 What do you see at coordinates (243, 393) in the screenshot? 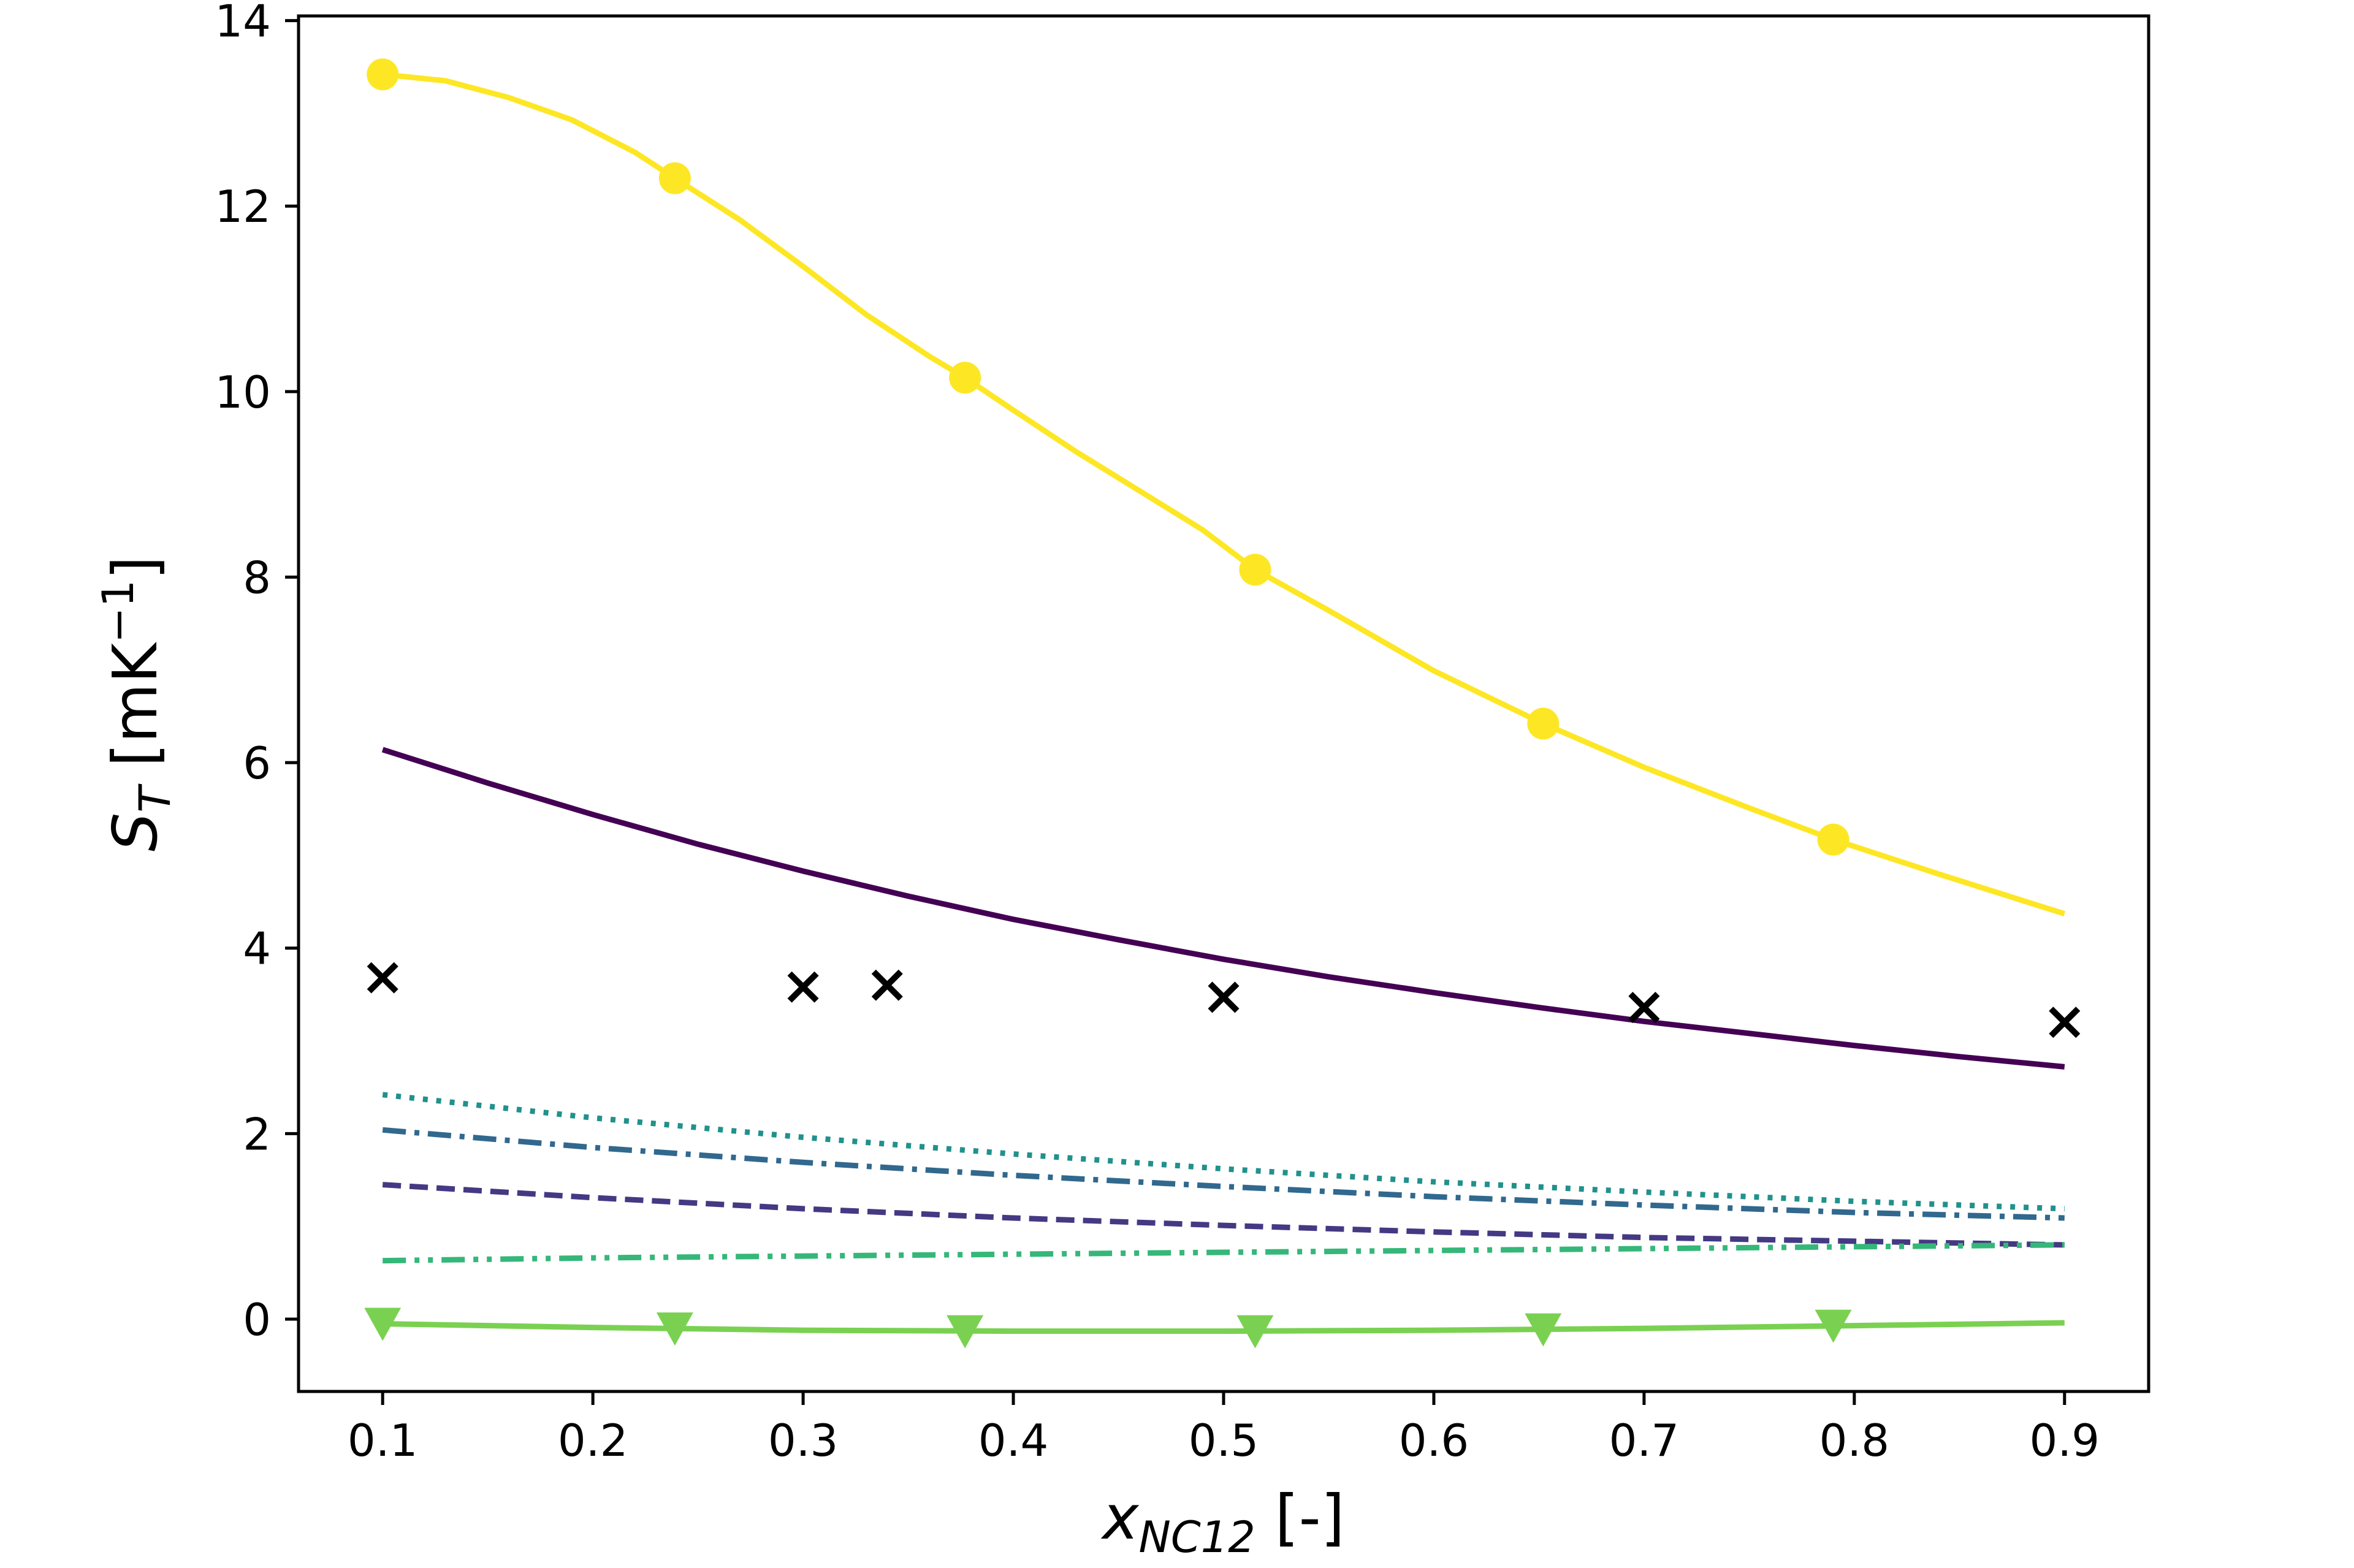
I see `y-tick-label: 10` at bounding box center [243, 393].